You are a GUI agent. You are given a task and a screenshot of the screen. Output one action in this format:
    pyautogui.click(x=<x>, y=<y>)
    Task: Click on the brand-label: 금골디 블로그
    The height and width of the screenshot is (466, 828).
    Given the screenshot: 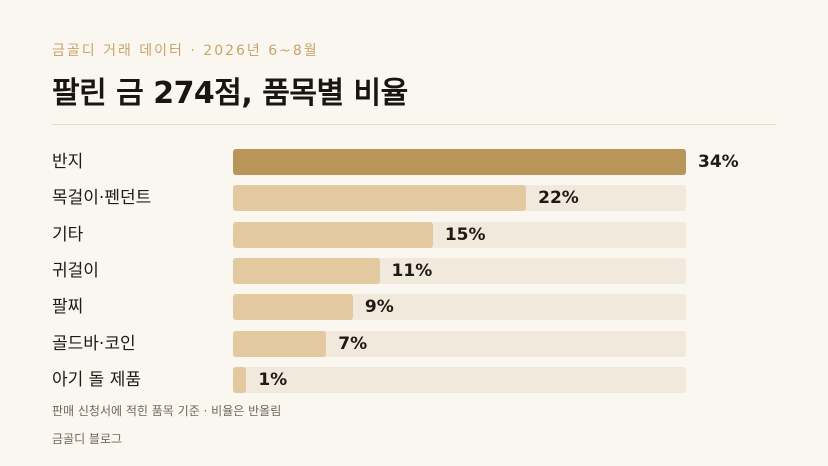 What is the action you would take?
    pyautogui.click(x=87, y=439)
    